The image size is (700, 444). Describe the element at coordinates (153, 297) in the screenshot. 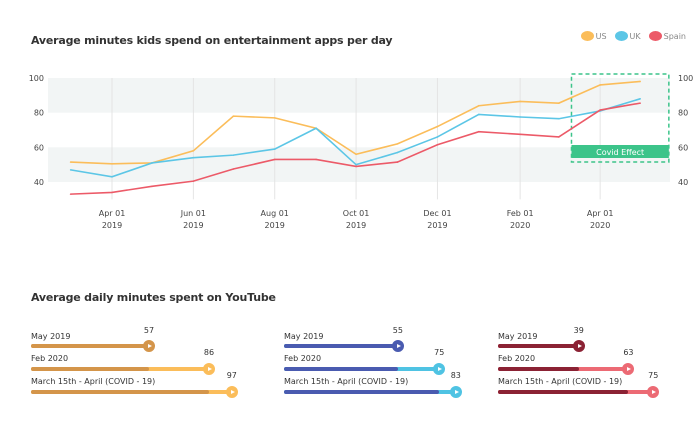

I see `bar-chart-title: Average daily minutes spent on YouTube` at that location.